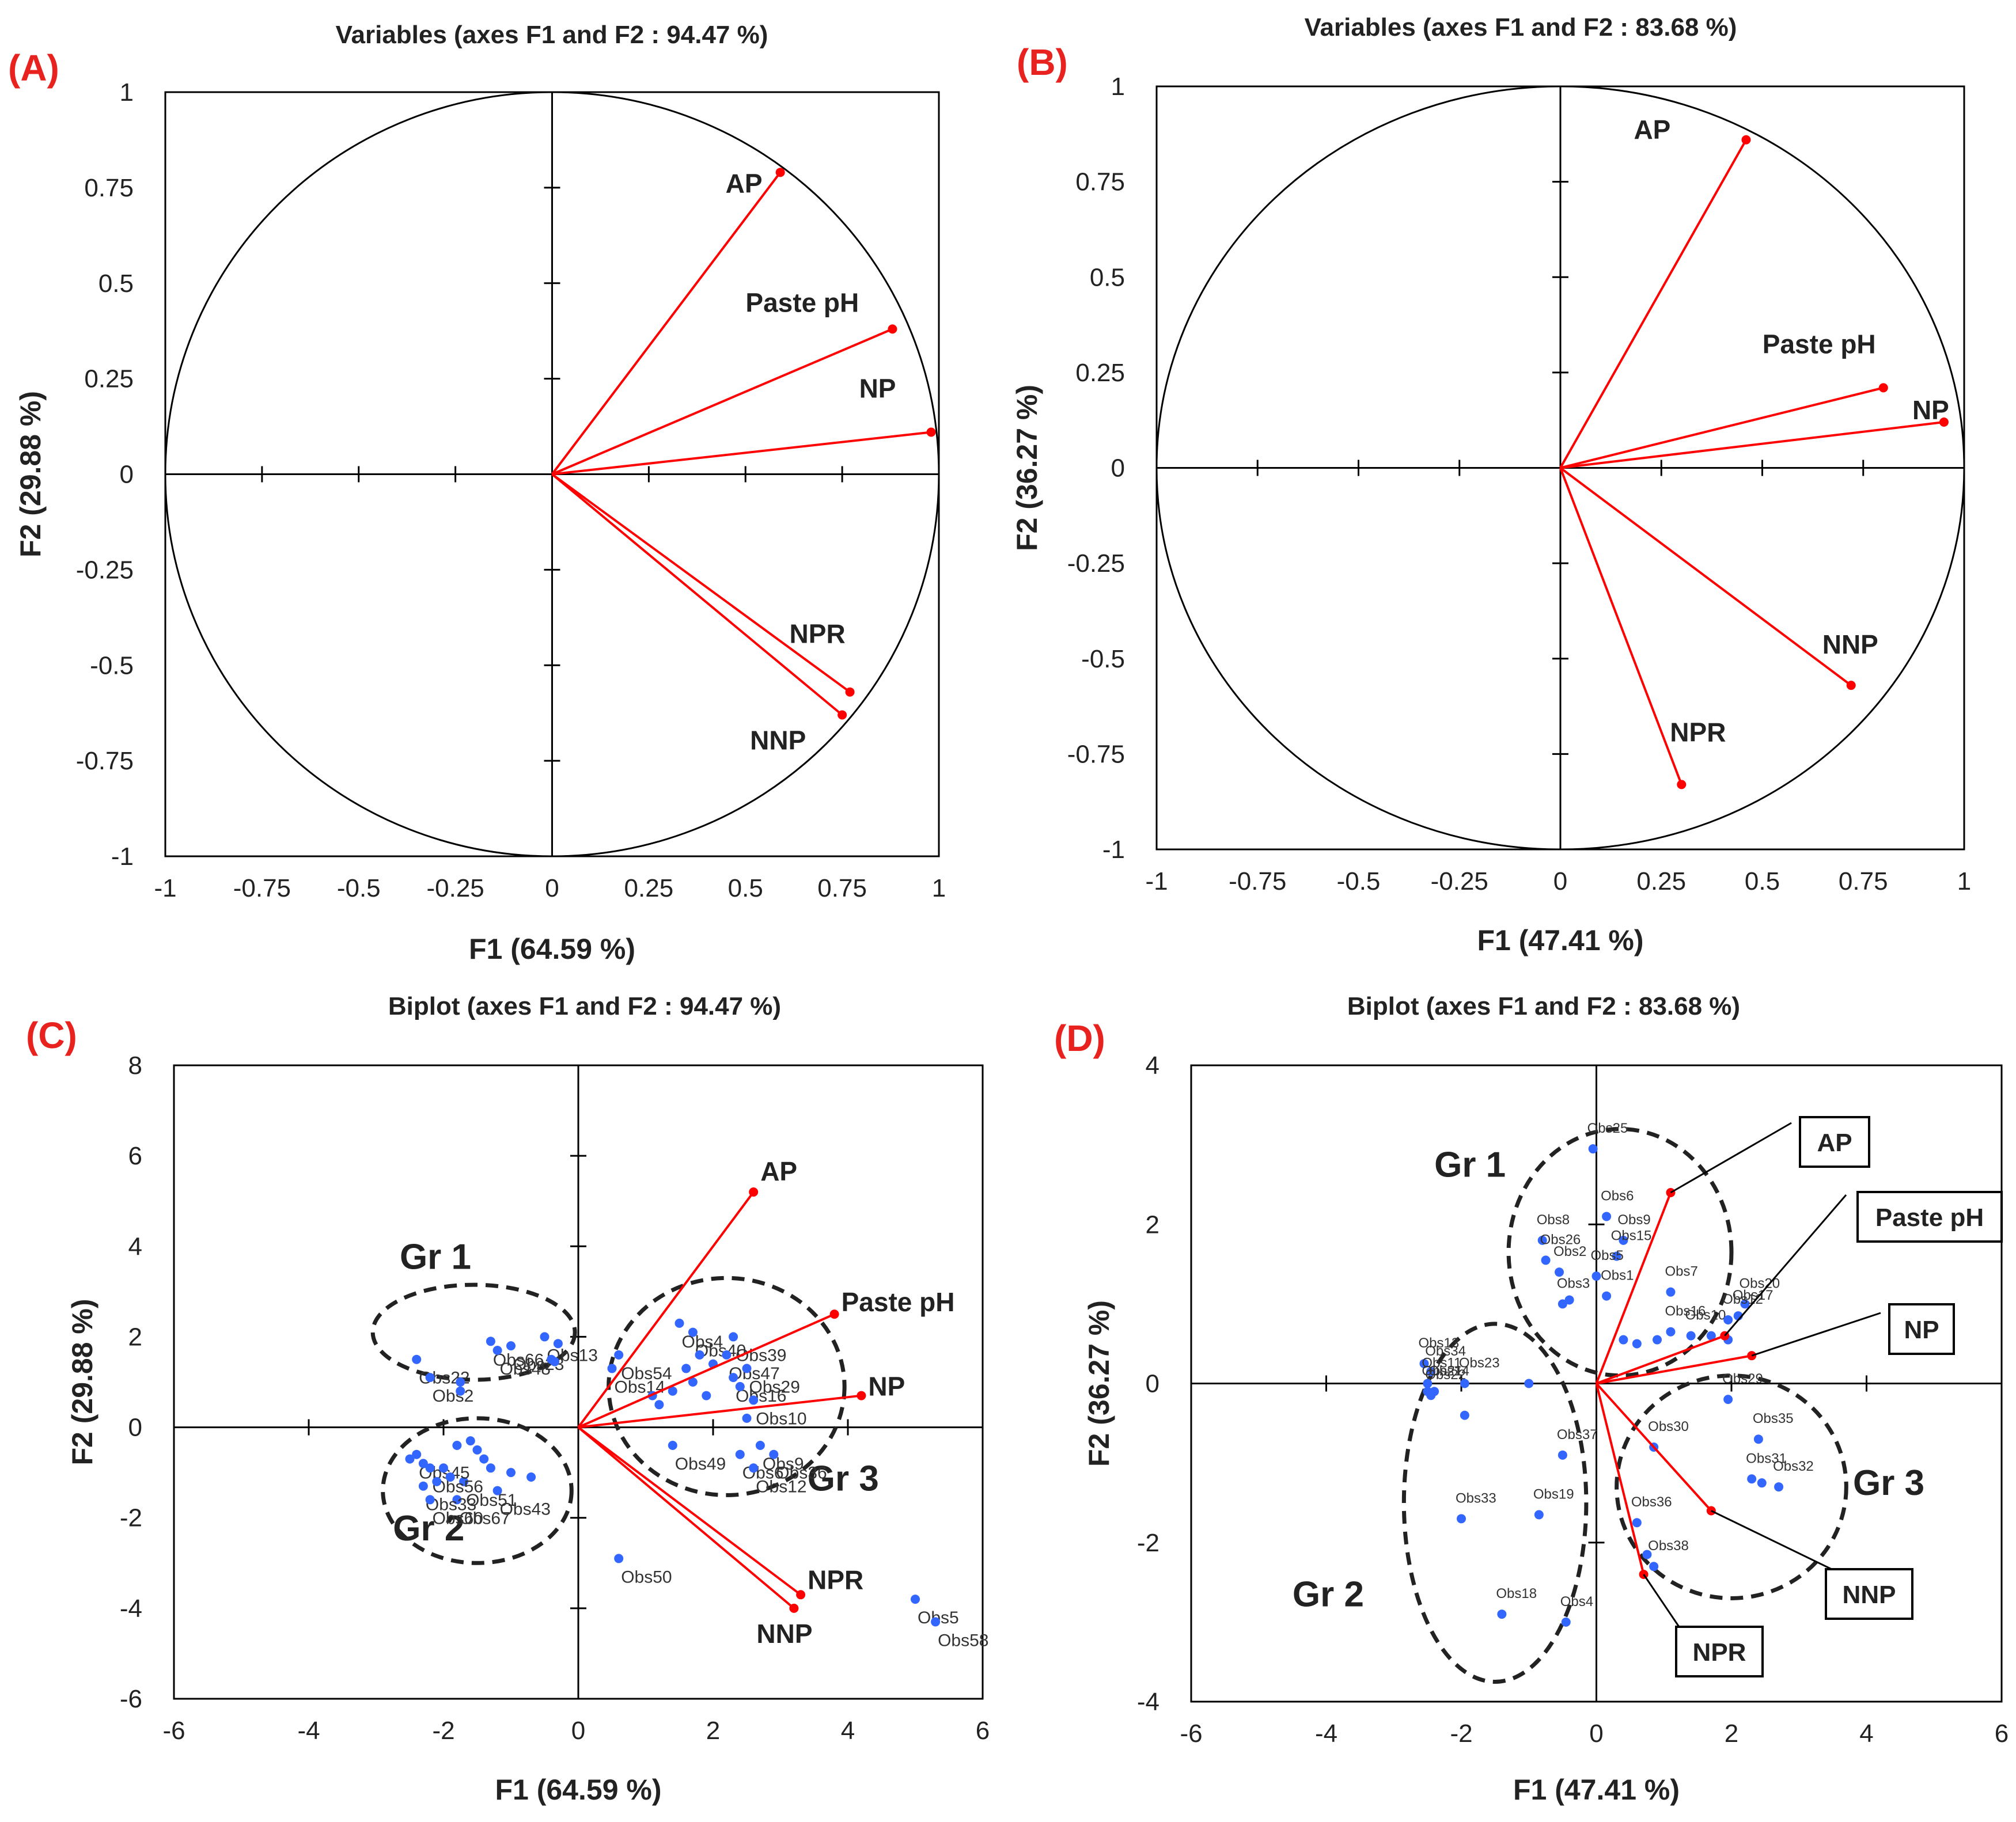  I want to click on observation-label: Obs12, so click(781, 1486).